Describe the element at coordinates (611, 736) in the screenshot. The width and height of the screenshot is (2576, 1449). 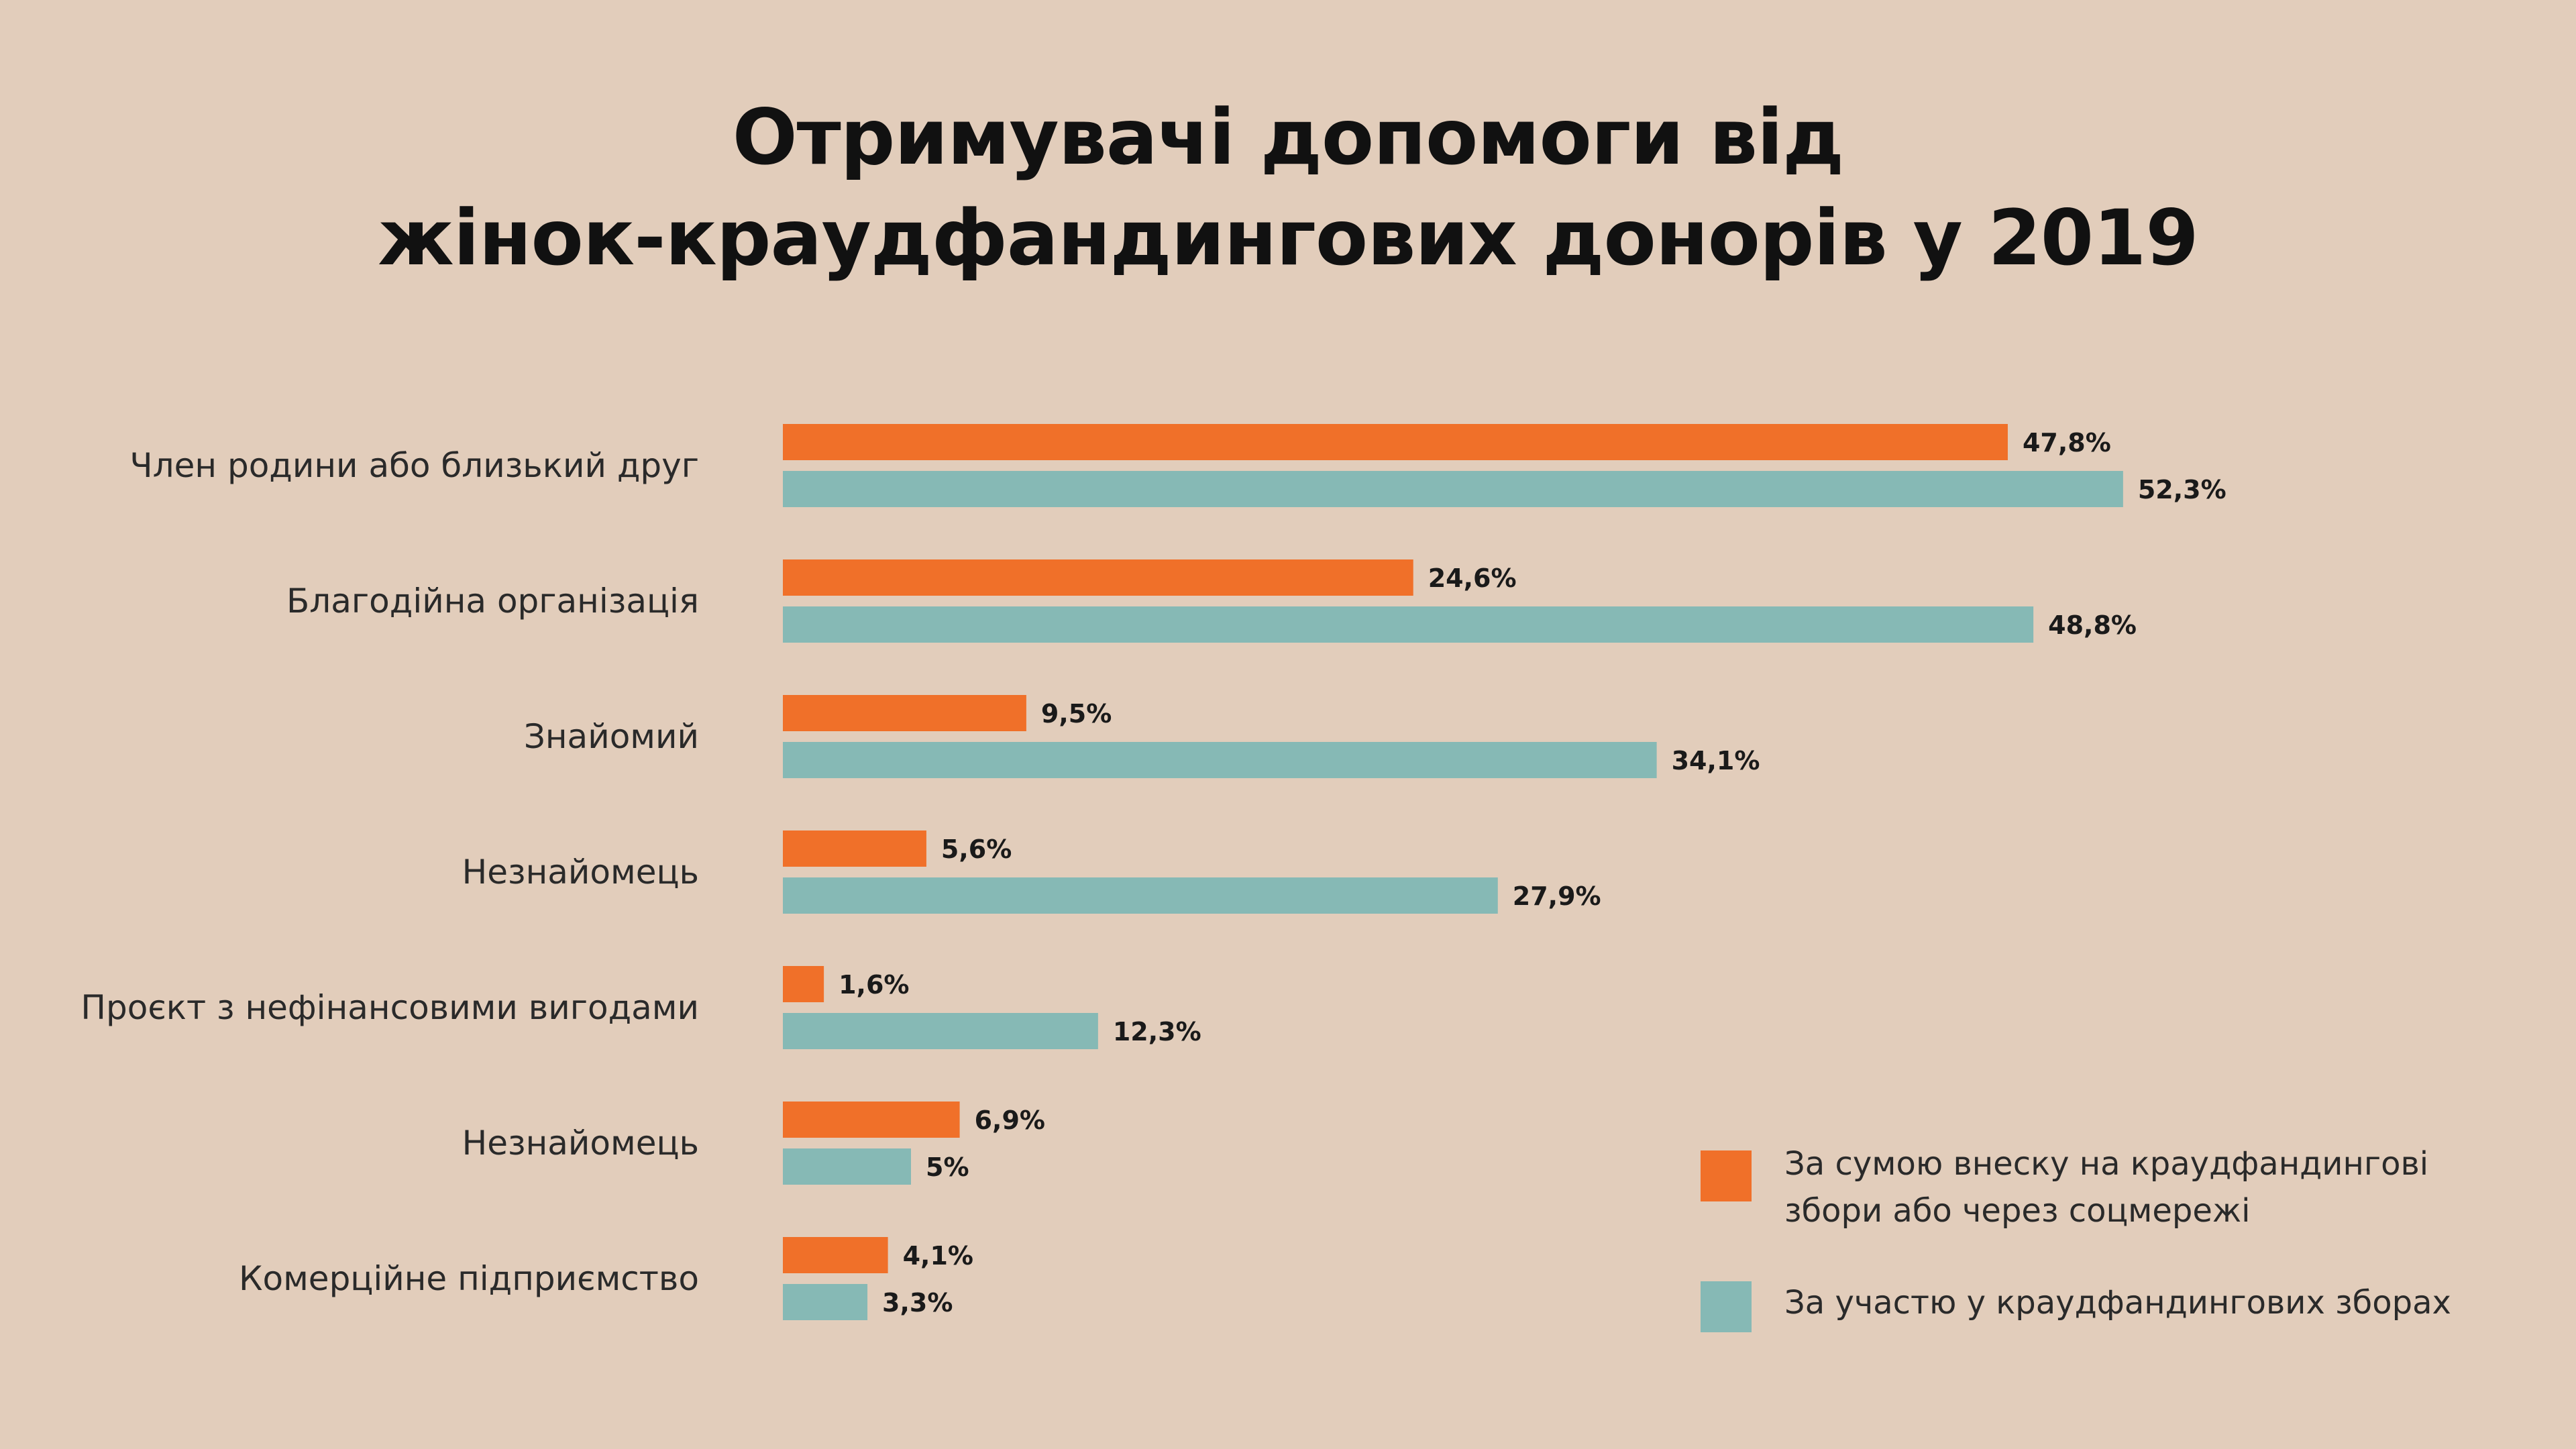
I see `category-label: Знайомий` at that location.